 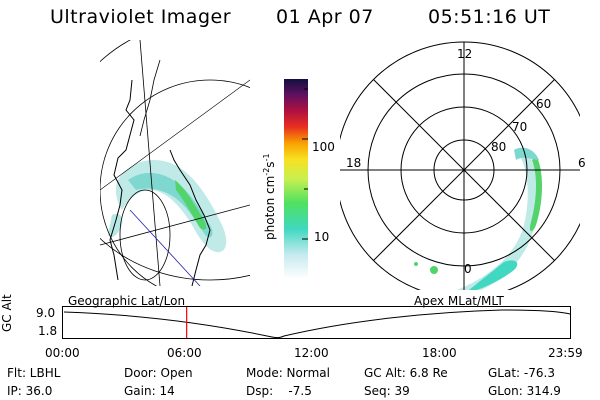 What do you see at coordinates (158, 373) in the screenshot?
I see `door-status: Door: Open` at bounding box center [158, 373].